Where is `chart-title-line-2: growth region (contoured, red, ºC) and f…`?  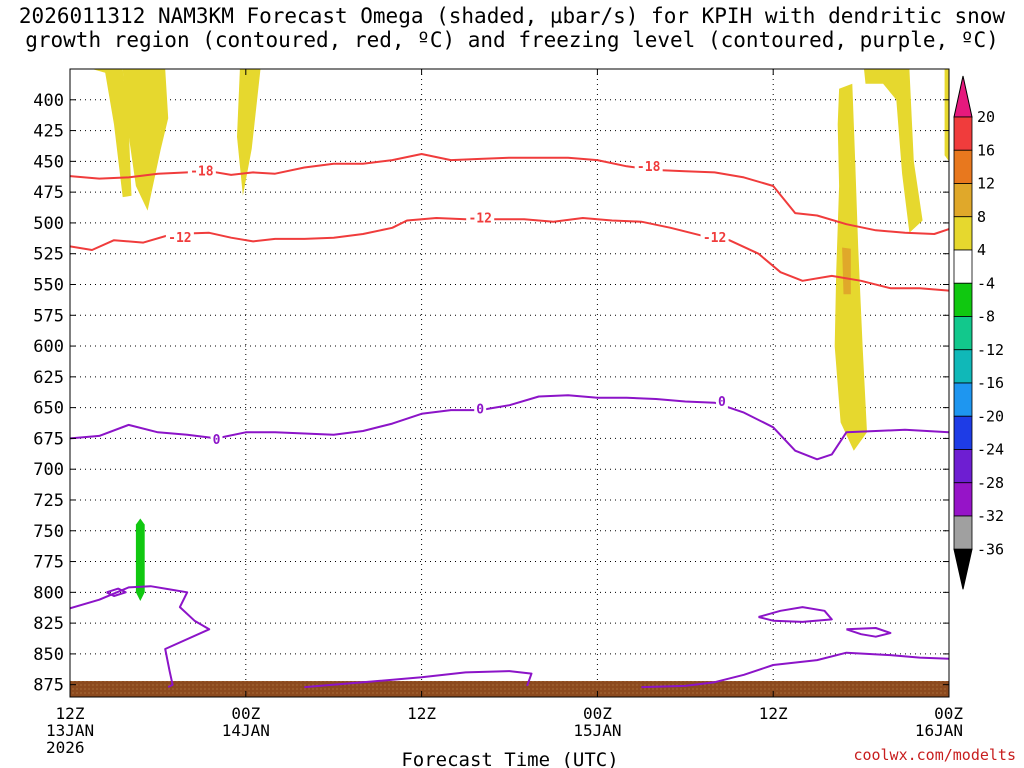
chart-title-line-2: growth region (contoured, red, ºC) and f… is located at coordinates (512, 40).